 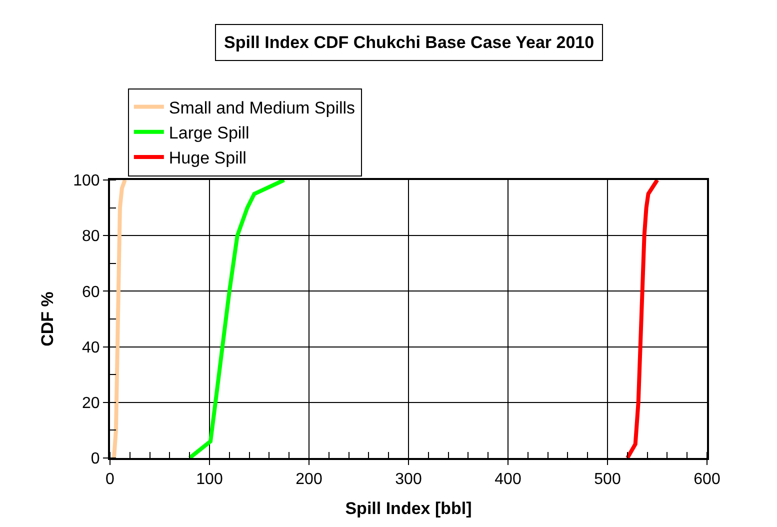 What do you see at coordinates (607, 479) in the screenshot?
I see `x-tick-label: 500` at bounding box center [607, 479].